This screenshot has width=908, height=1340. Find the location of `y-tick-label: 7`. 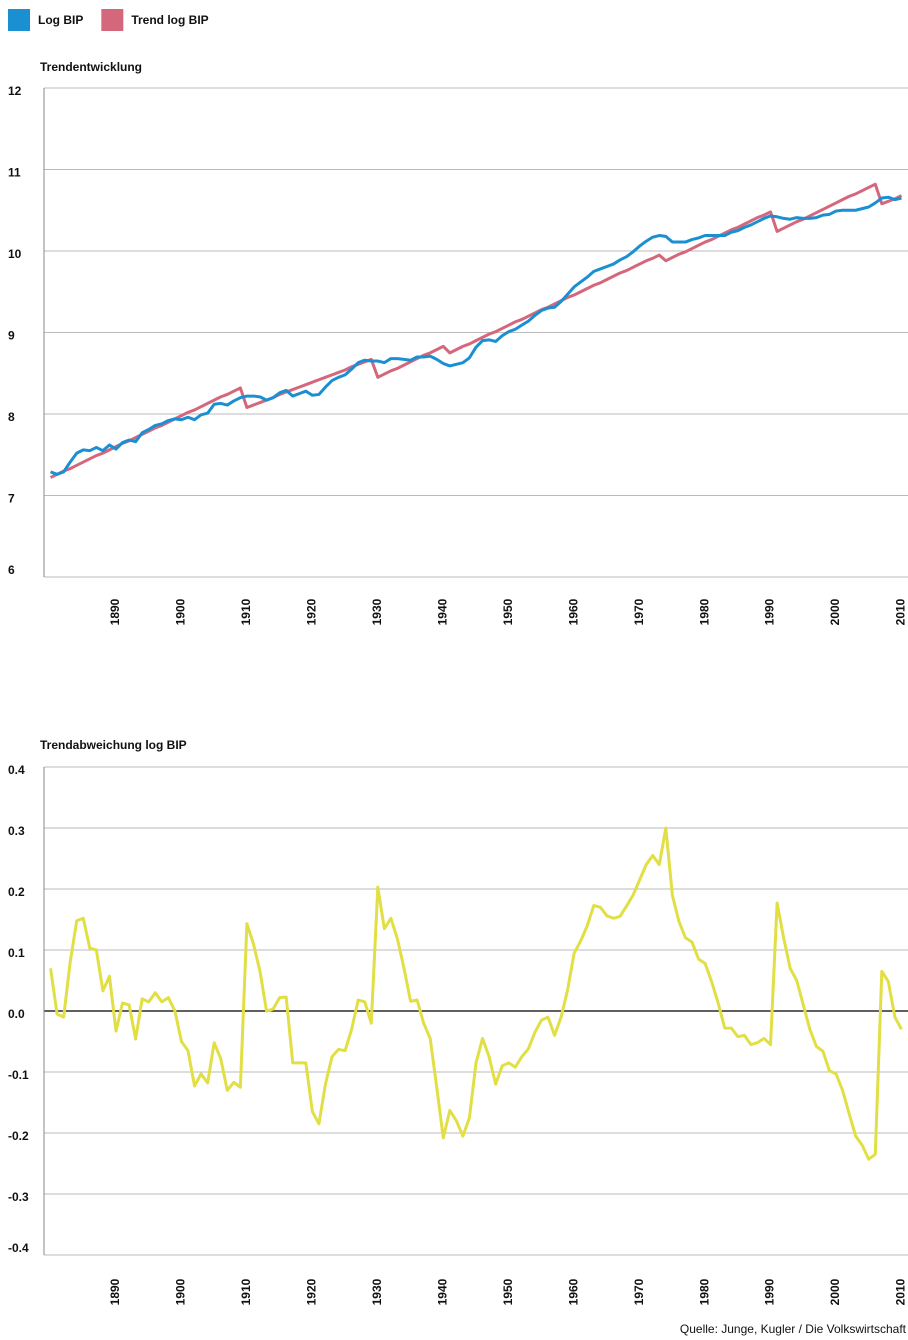

y-tick-label: 7 is located at coordinates (11, 499).